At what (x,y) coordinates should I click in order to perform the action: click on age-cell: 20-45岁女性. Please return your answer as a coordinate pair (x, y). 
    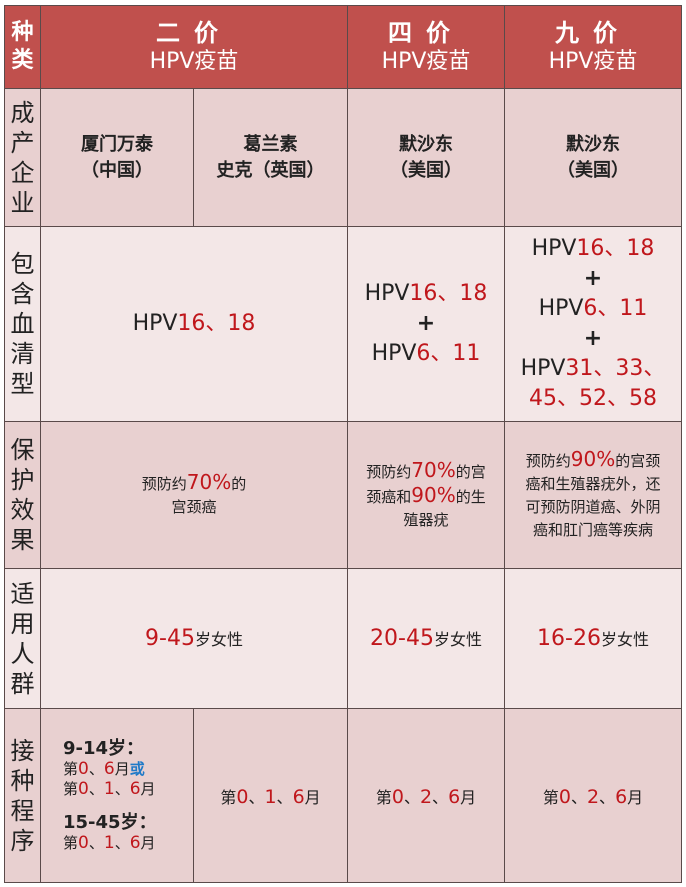
    Looking at the image, I should click on (426, 638).